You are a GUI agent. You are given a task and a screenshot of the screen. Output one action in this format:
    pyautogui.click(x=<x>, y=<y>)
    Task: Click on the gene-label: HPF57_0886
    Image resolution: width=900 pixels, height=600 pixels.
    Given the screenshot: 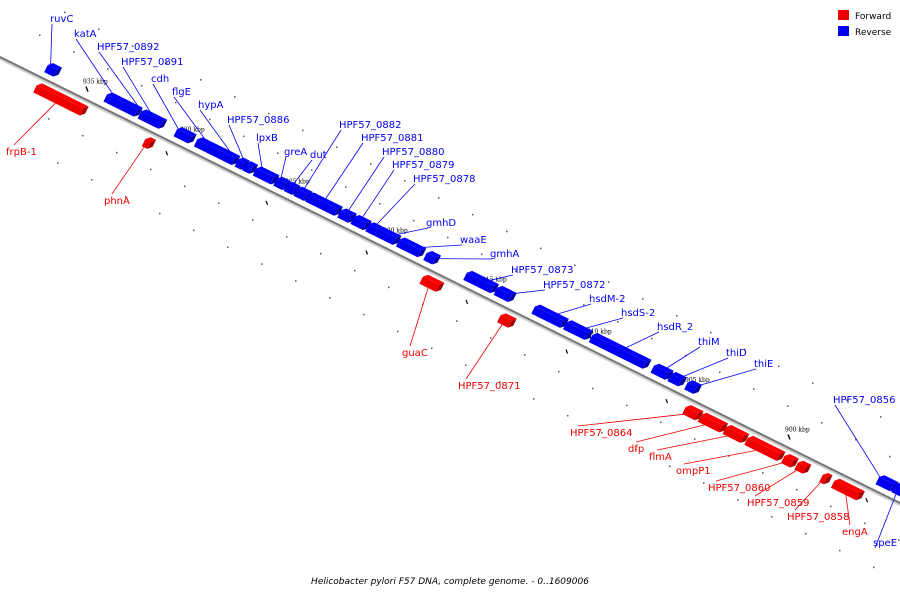 What is the action you would take?
    pyautogui.click(x=258, y=120)
    